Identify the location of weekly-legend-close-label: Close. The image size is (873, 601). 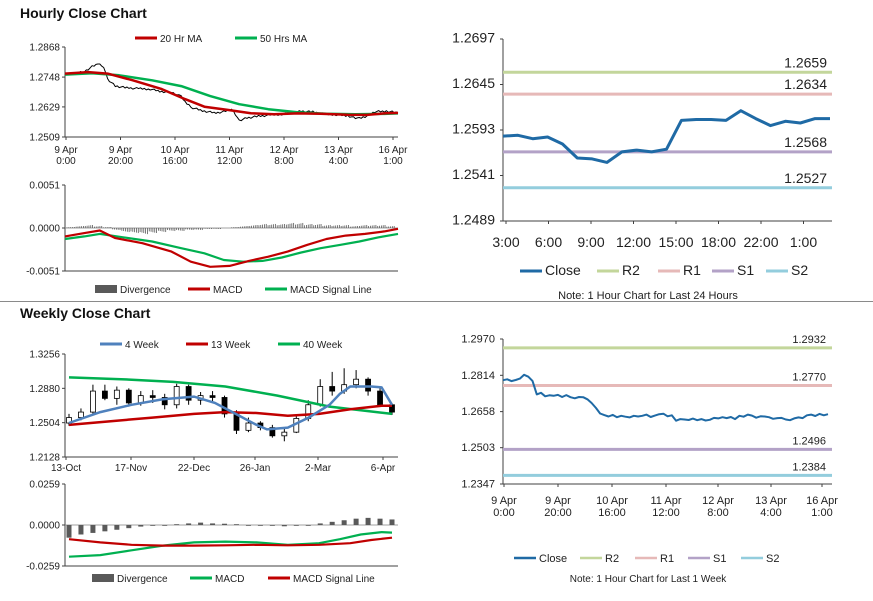
(553, 559).